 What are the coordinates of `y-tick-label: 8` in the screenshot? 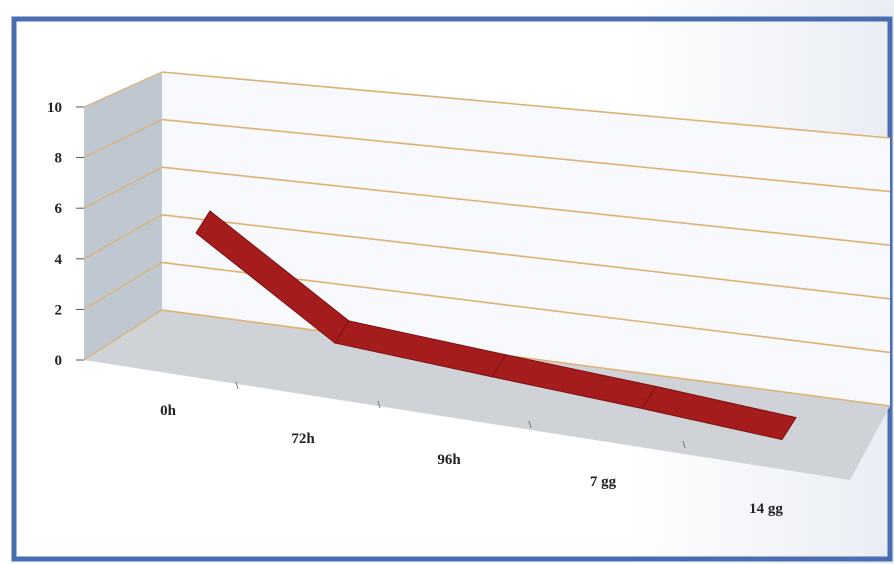 It's located at (59, 159).